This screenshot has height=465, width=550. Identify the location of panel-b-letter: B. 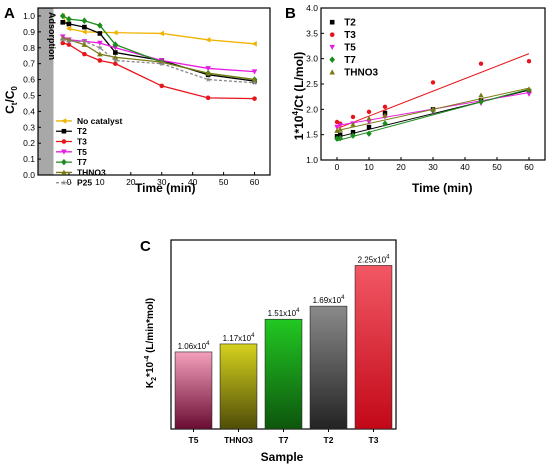
(290, 13).